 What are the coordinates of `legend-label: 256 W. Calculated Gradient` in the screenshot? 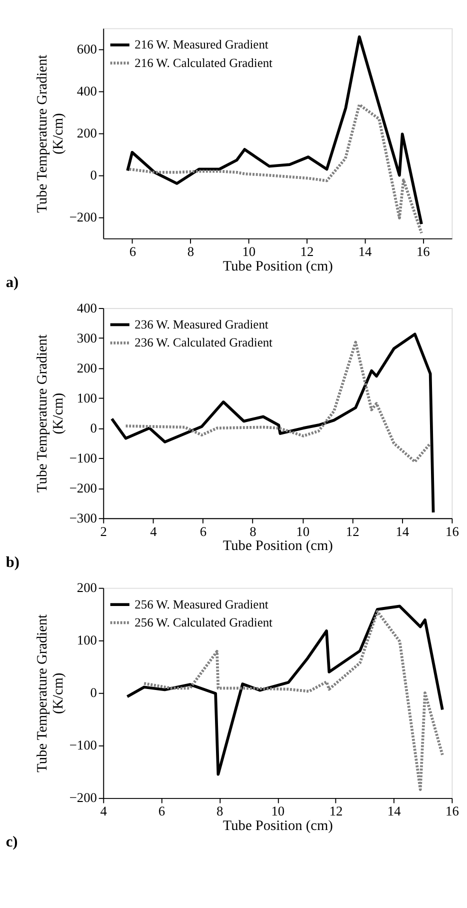 It's located at (204, 623).